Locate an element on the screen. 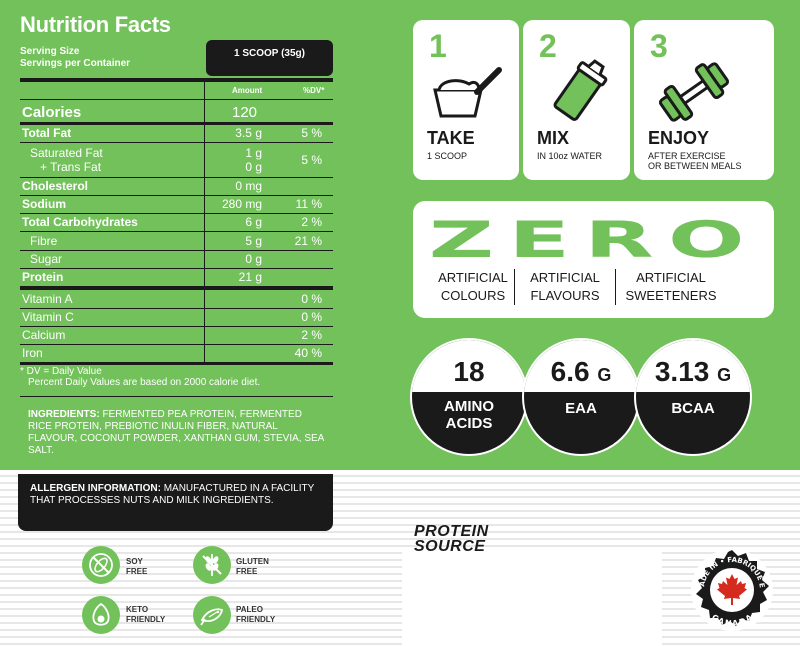  fish-icon is located at coordinates (212, 615).